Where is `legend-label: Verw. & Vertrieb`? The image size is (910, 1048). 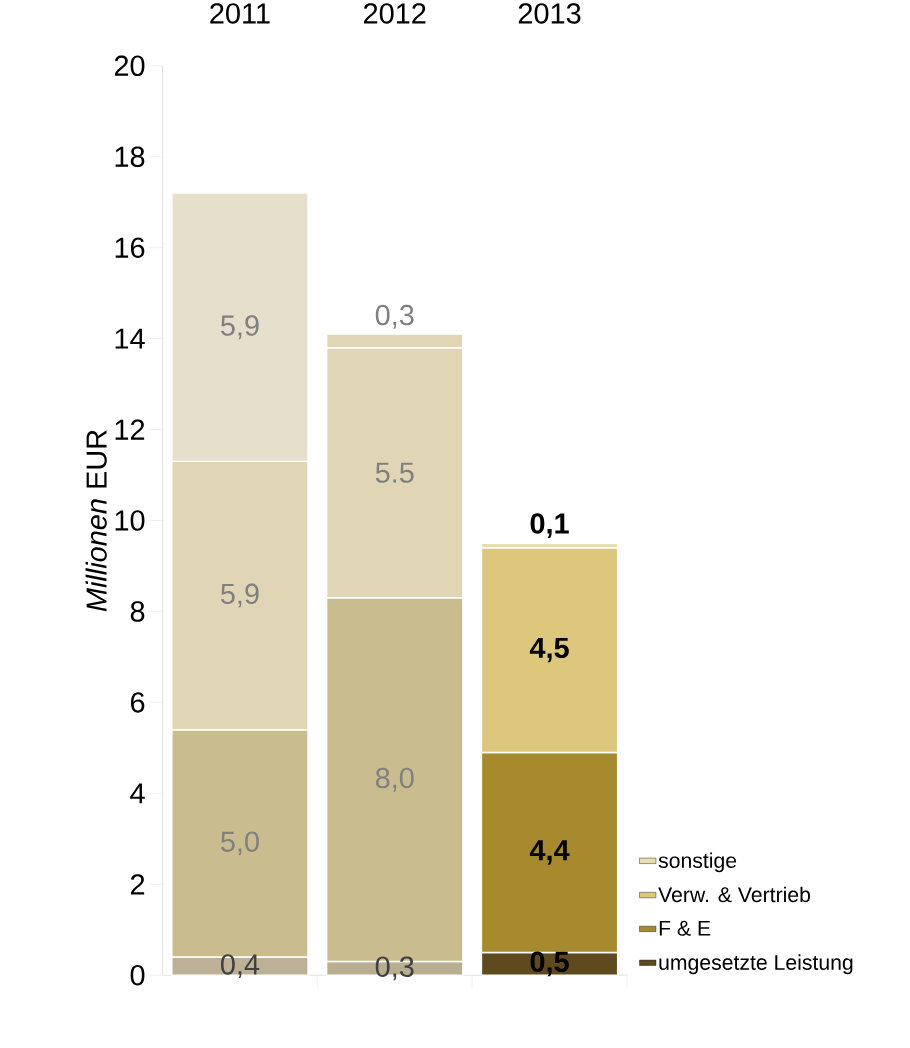 legend-label: Verw. & Vertrieb is located at coordinates (733, 894).